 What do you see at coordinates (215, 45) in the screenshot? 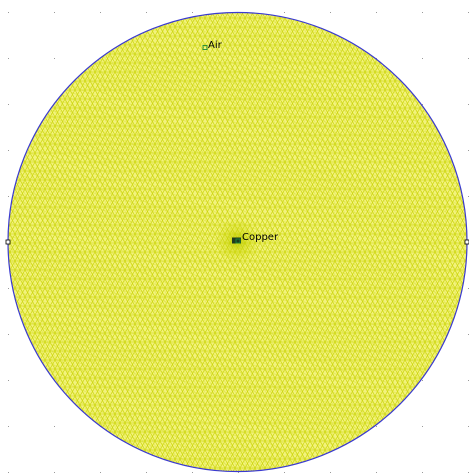
I see `block-label: Air` at bounding box center [215, 45].